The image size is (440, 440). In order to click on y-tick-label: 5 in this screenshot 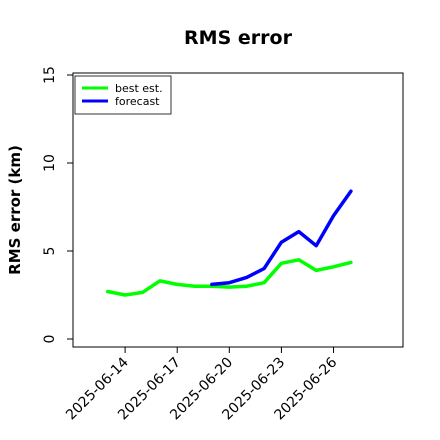, I will do `click(50, 251)`.